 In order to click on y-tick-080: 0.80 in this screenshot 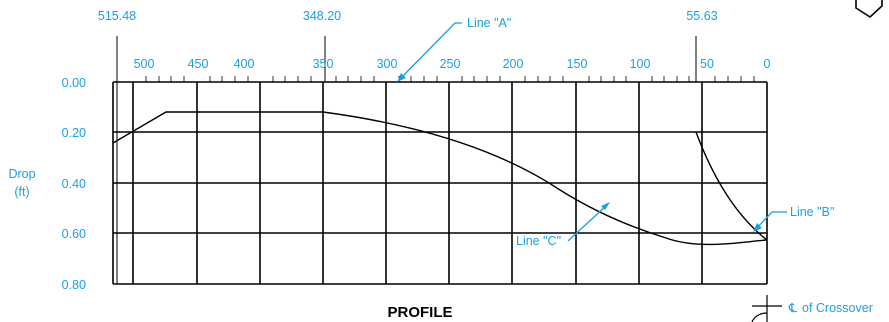, I will do `click(74, 285)`.